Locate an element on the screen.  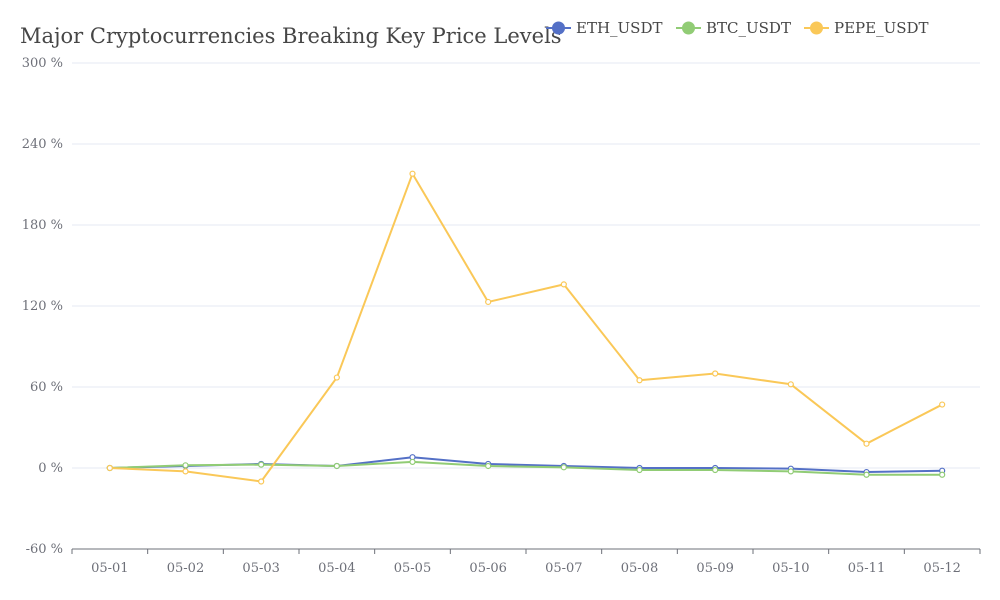
x-tick-label: 05-08 is located at coordinates (639, 568).